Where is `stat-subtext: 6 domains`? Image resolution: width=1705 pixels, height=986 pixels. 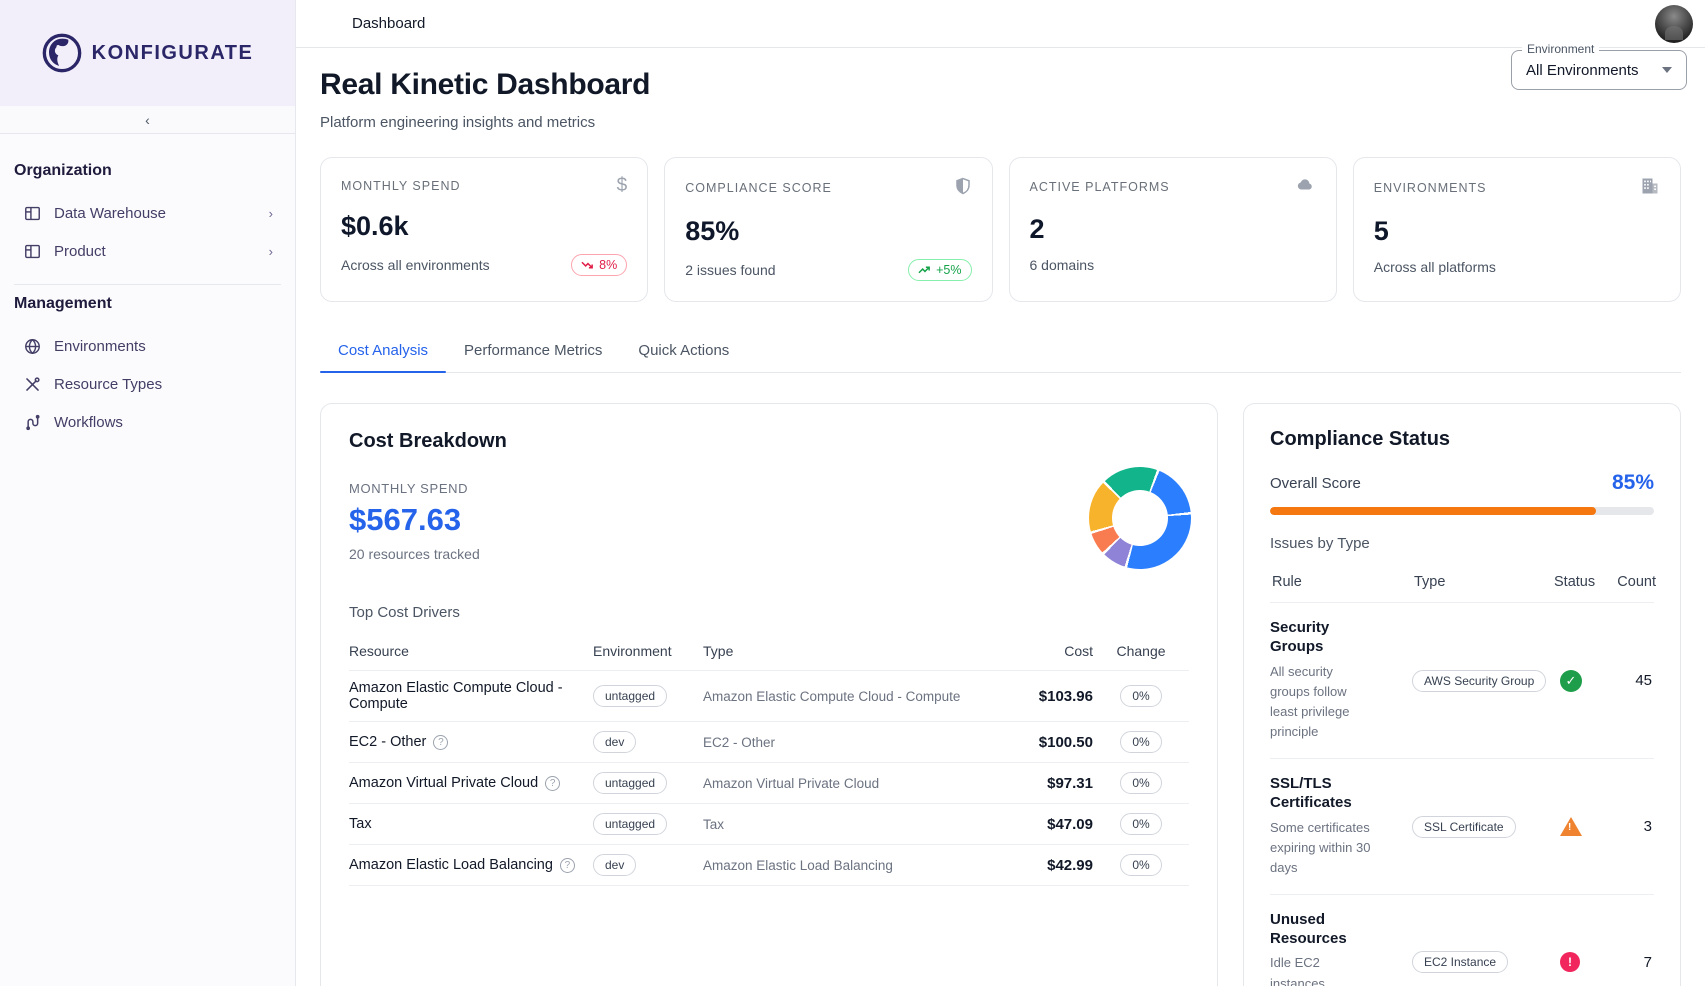
stat-subtext: 6 domains is located at coordinates (1062, 265).